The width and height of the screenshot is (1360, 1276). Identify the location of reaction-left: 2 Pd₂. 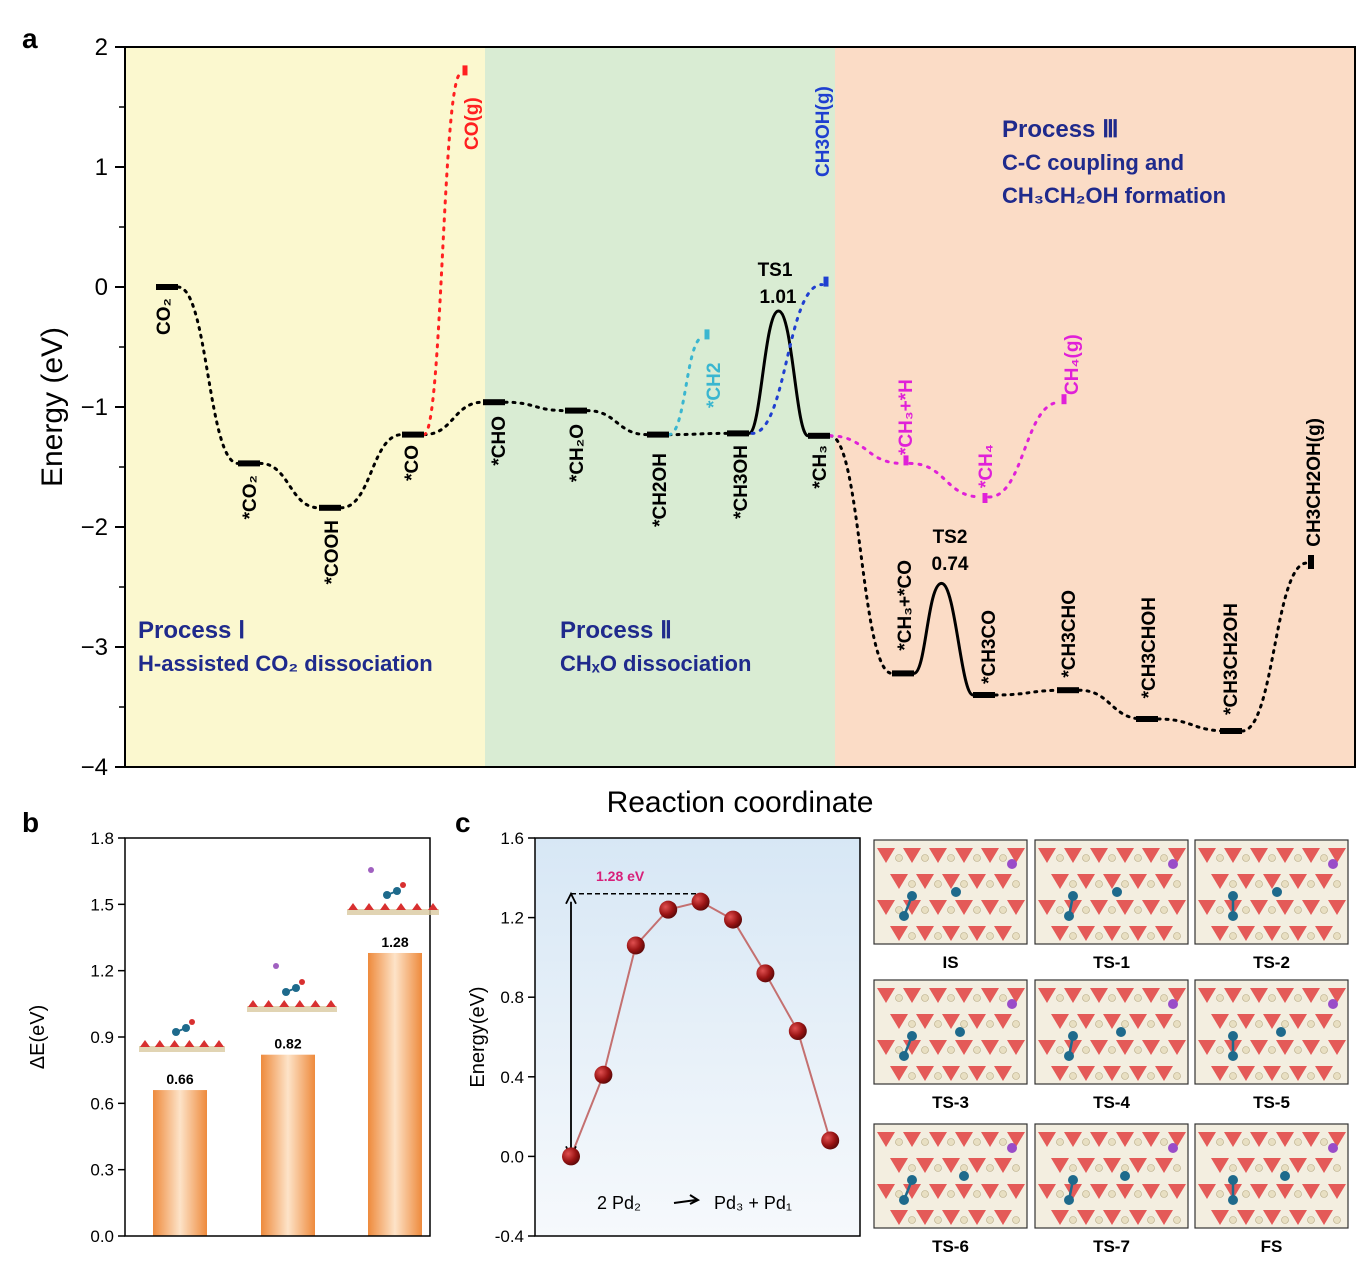
(619, 1203).